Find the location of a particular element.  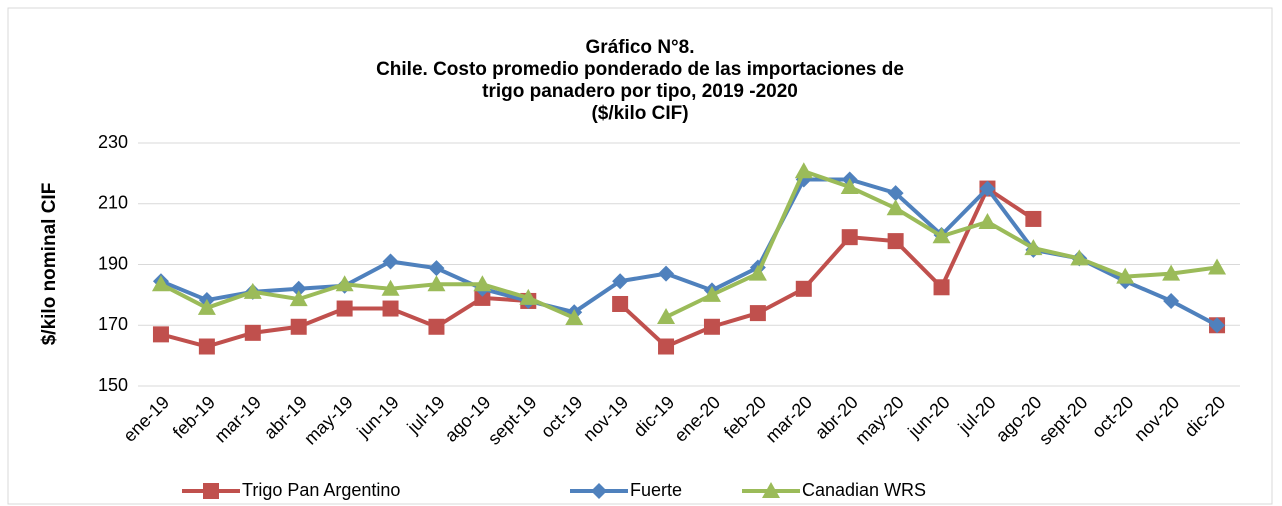

y-tick-label: 230 is located at coordinates (113, 142).